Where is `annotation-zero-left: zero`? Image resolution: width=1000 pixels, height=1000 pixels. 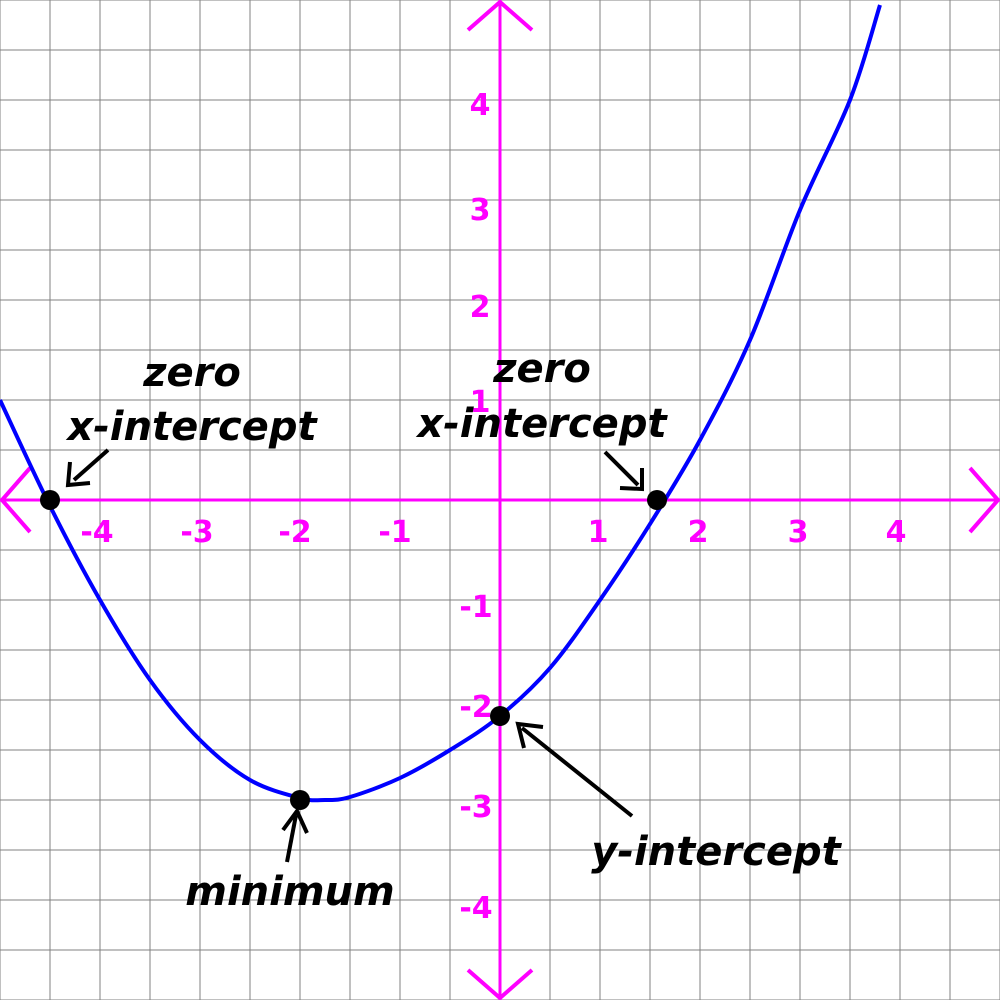 annotation-zero-left: zero is located at coordinates (191, 373).